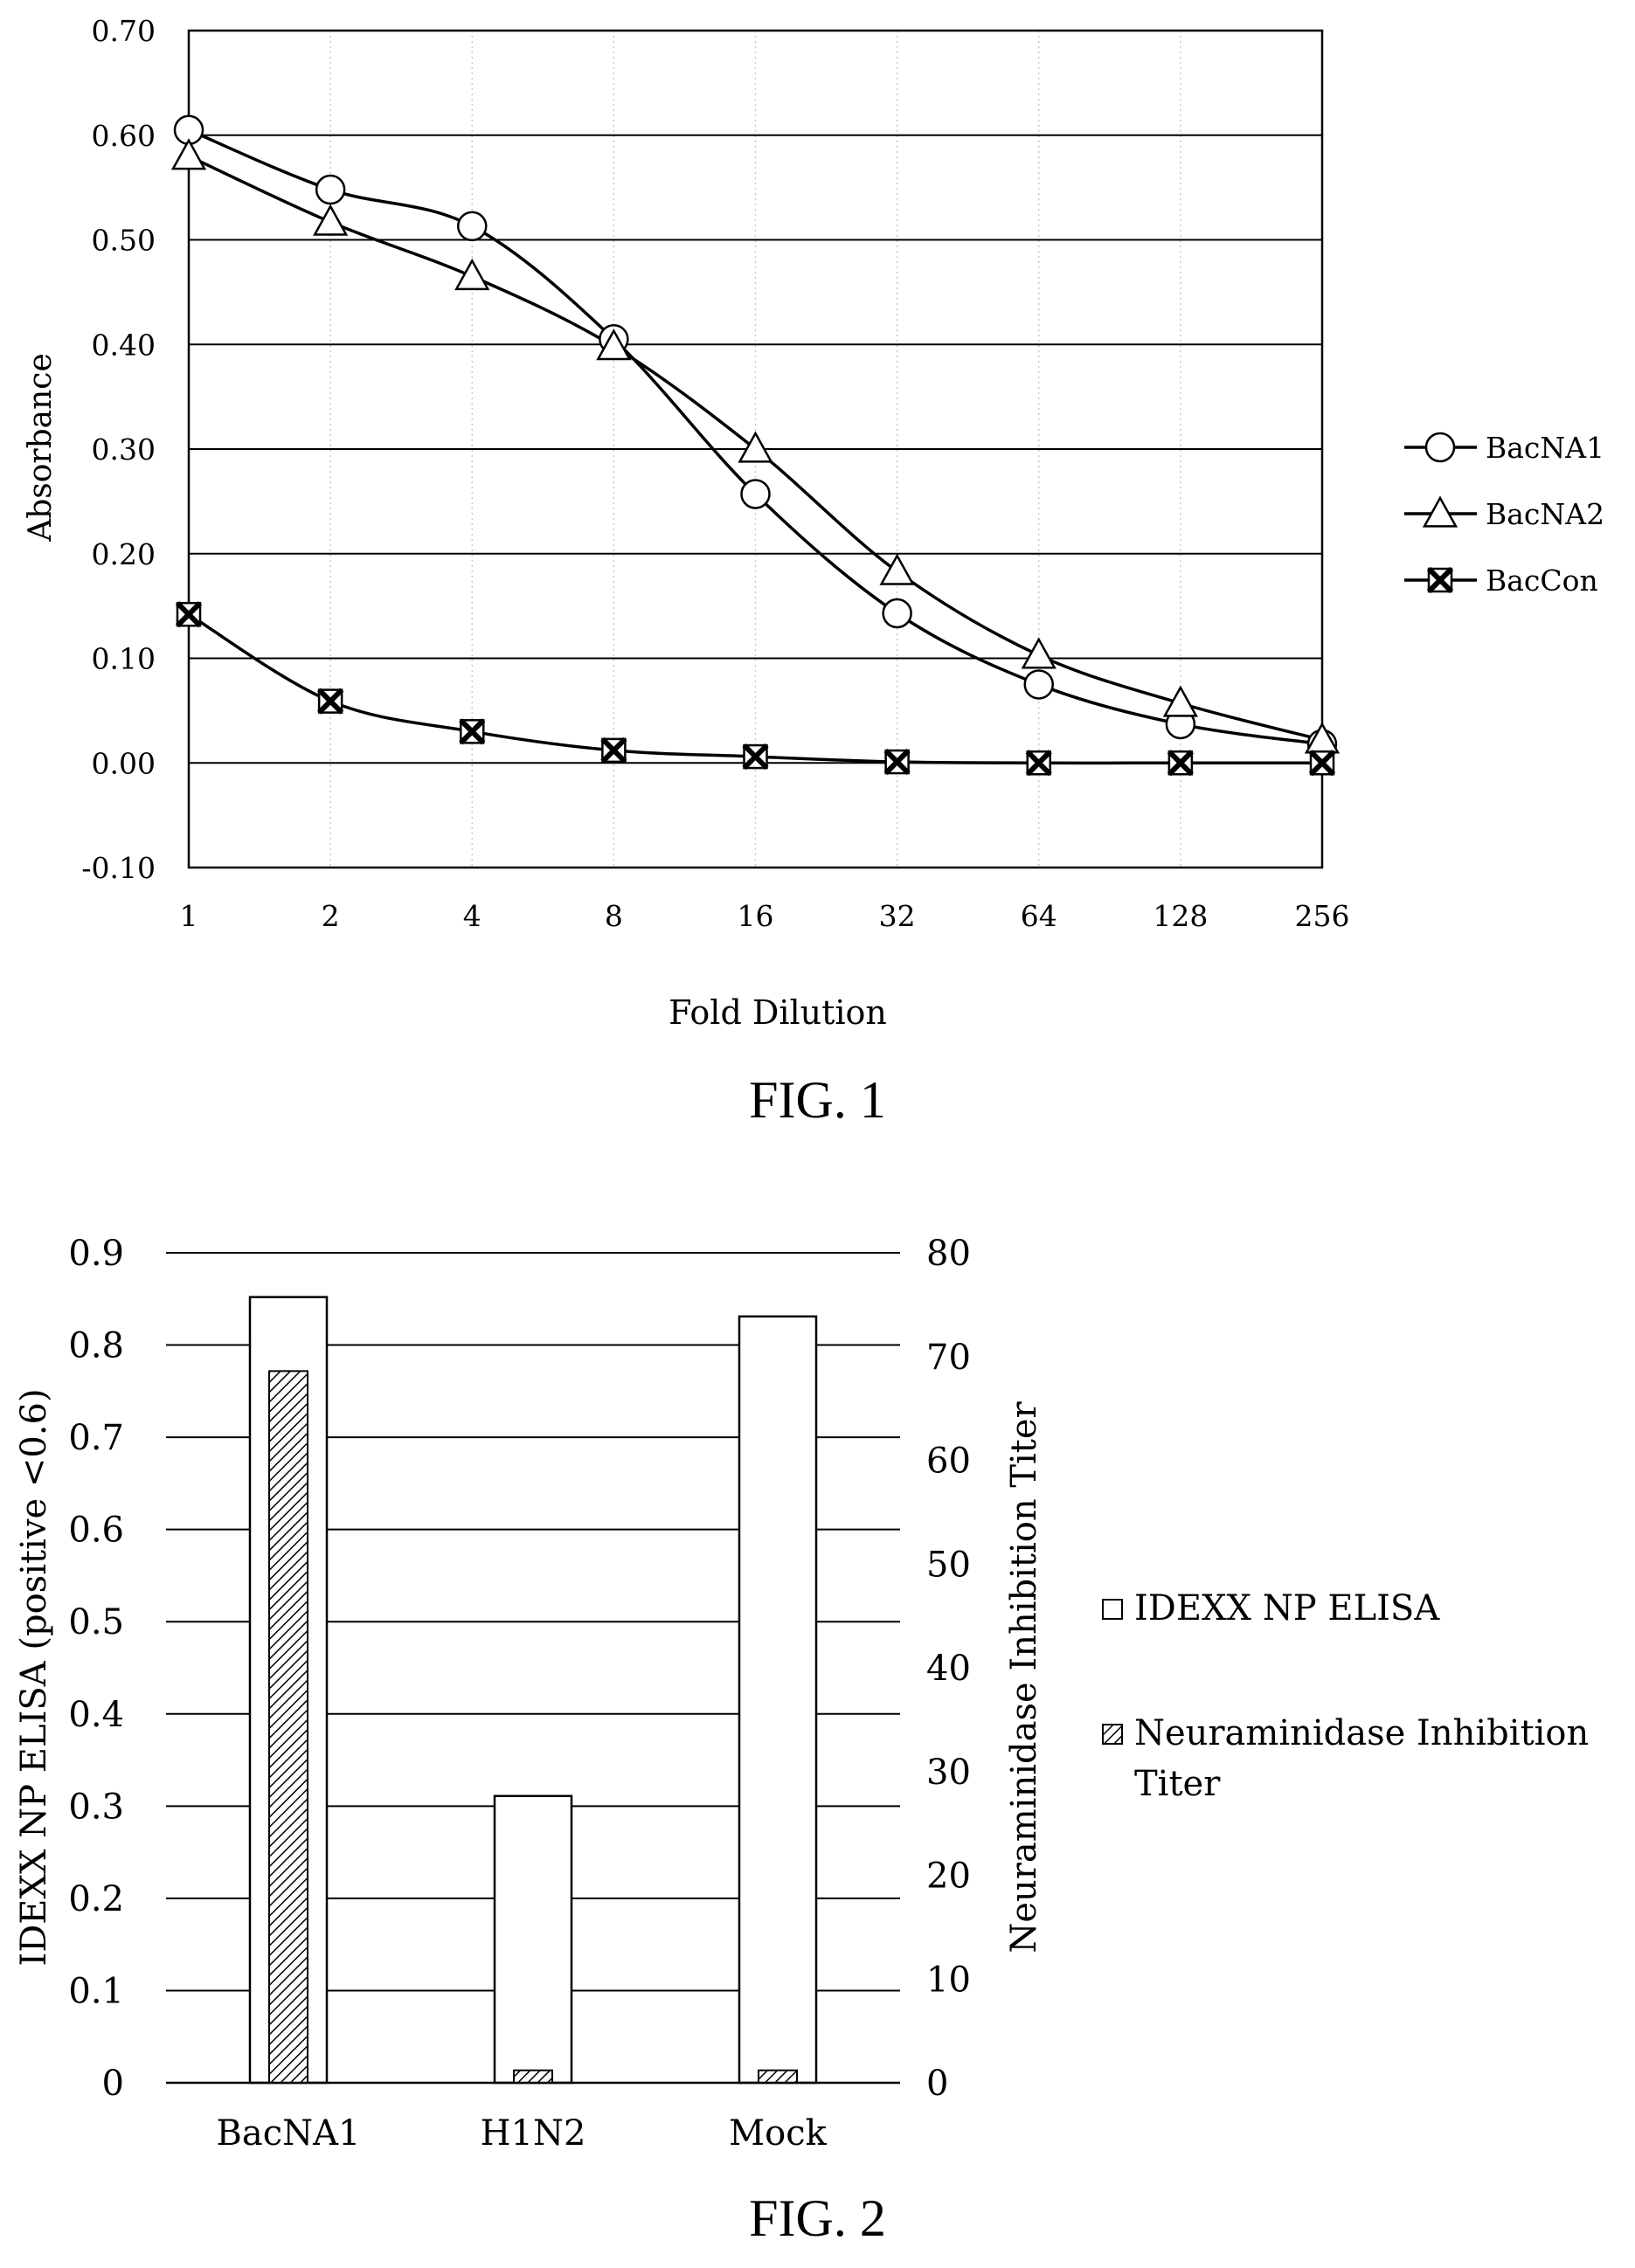 This screenshot has width=1635, height=2268. I want to click on y-tick-label: 0.50, so click(124, 241).